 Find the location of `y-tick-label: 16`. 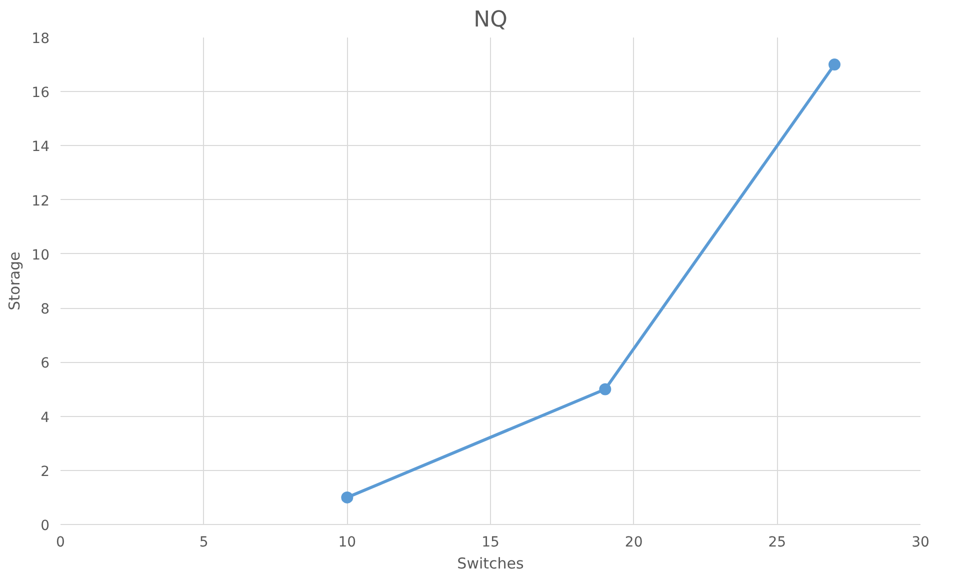

y-tick-label: 16 is located at coordinates (41, 93).